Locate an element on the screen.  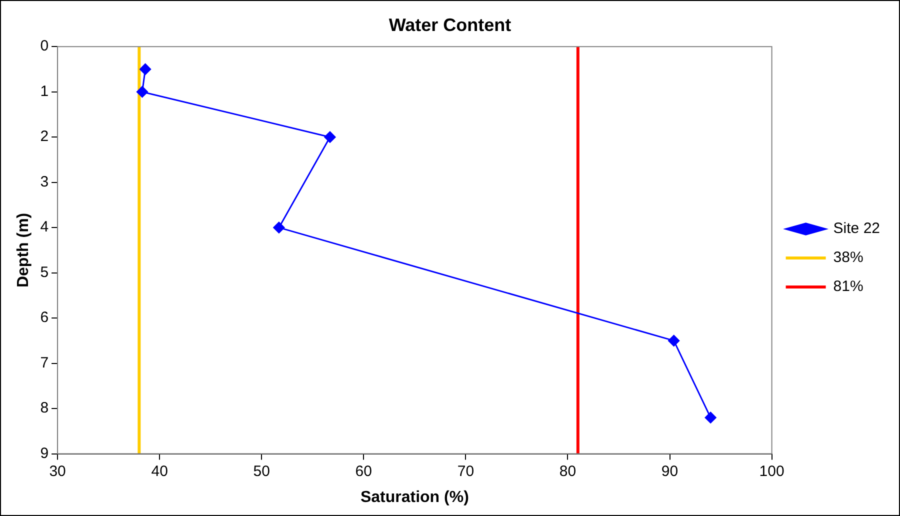
legend-label: Site 22 is located at coordinates (856, 229).